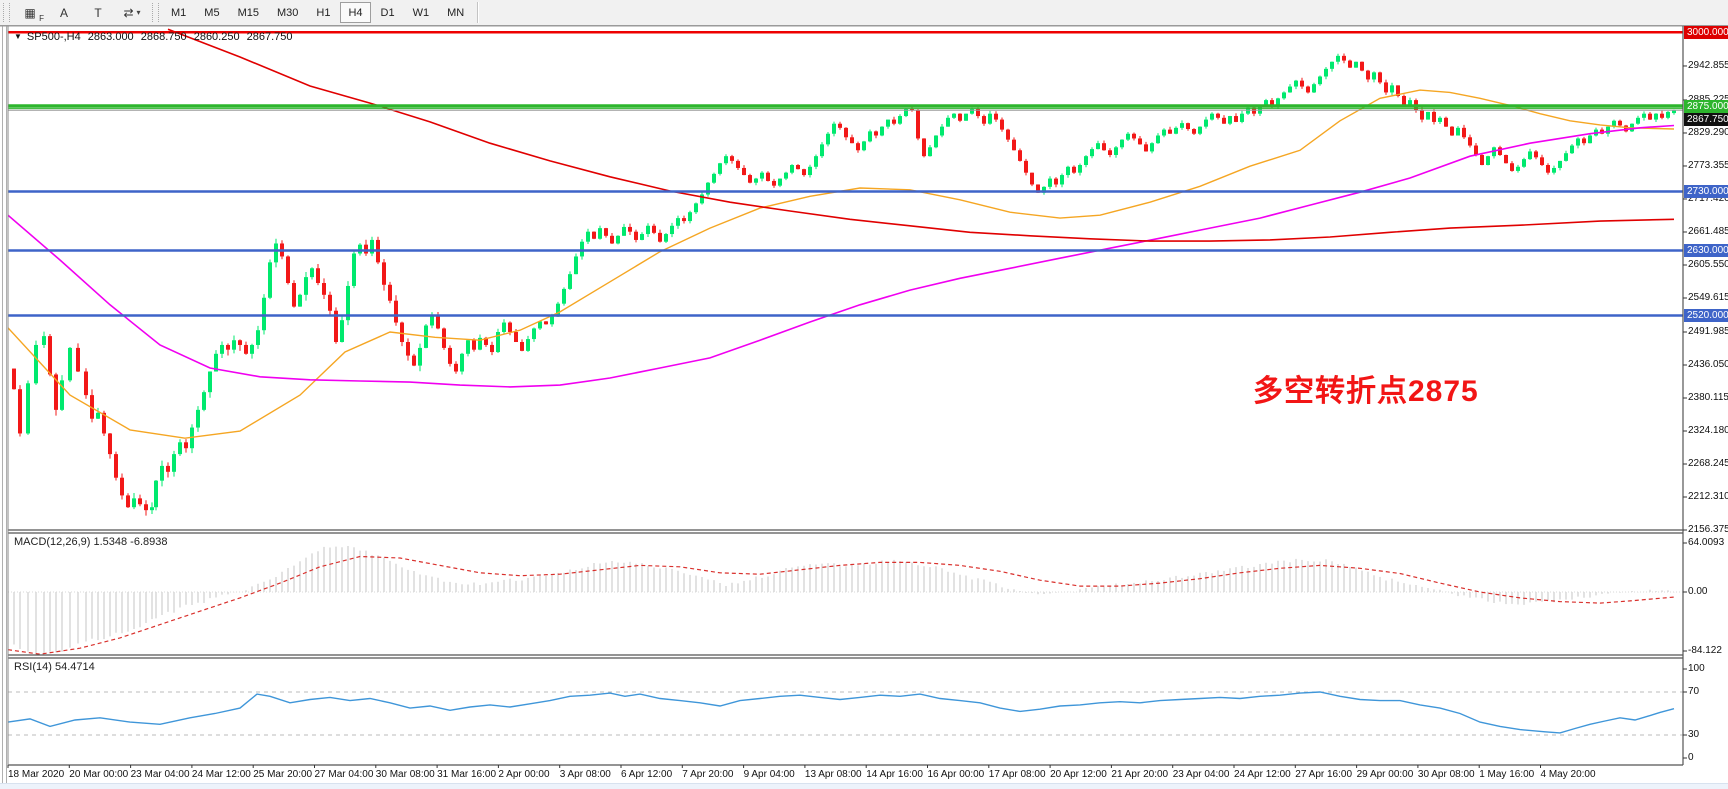 The width and height of the screenshot is (1728, 789). Describe the element at coordinates (387, 12) in the screenshot. I see `timeframe-button-D1: D1` at that location.